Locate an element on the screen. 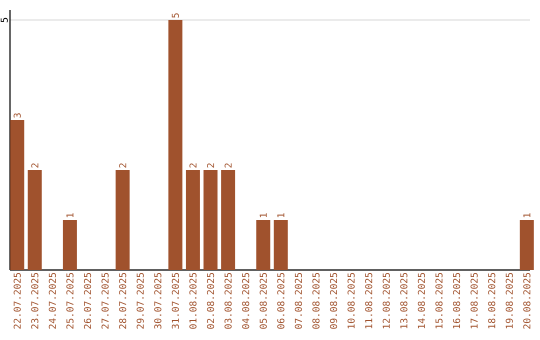 This screenshot has height=340, width=540. x-tick-label: 27.07.2025 is located at coordinates (105, 300).